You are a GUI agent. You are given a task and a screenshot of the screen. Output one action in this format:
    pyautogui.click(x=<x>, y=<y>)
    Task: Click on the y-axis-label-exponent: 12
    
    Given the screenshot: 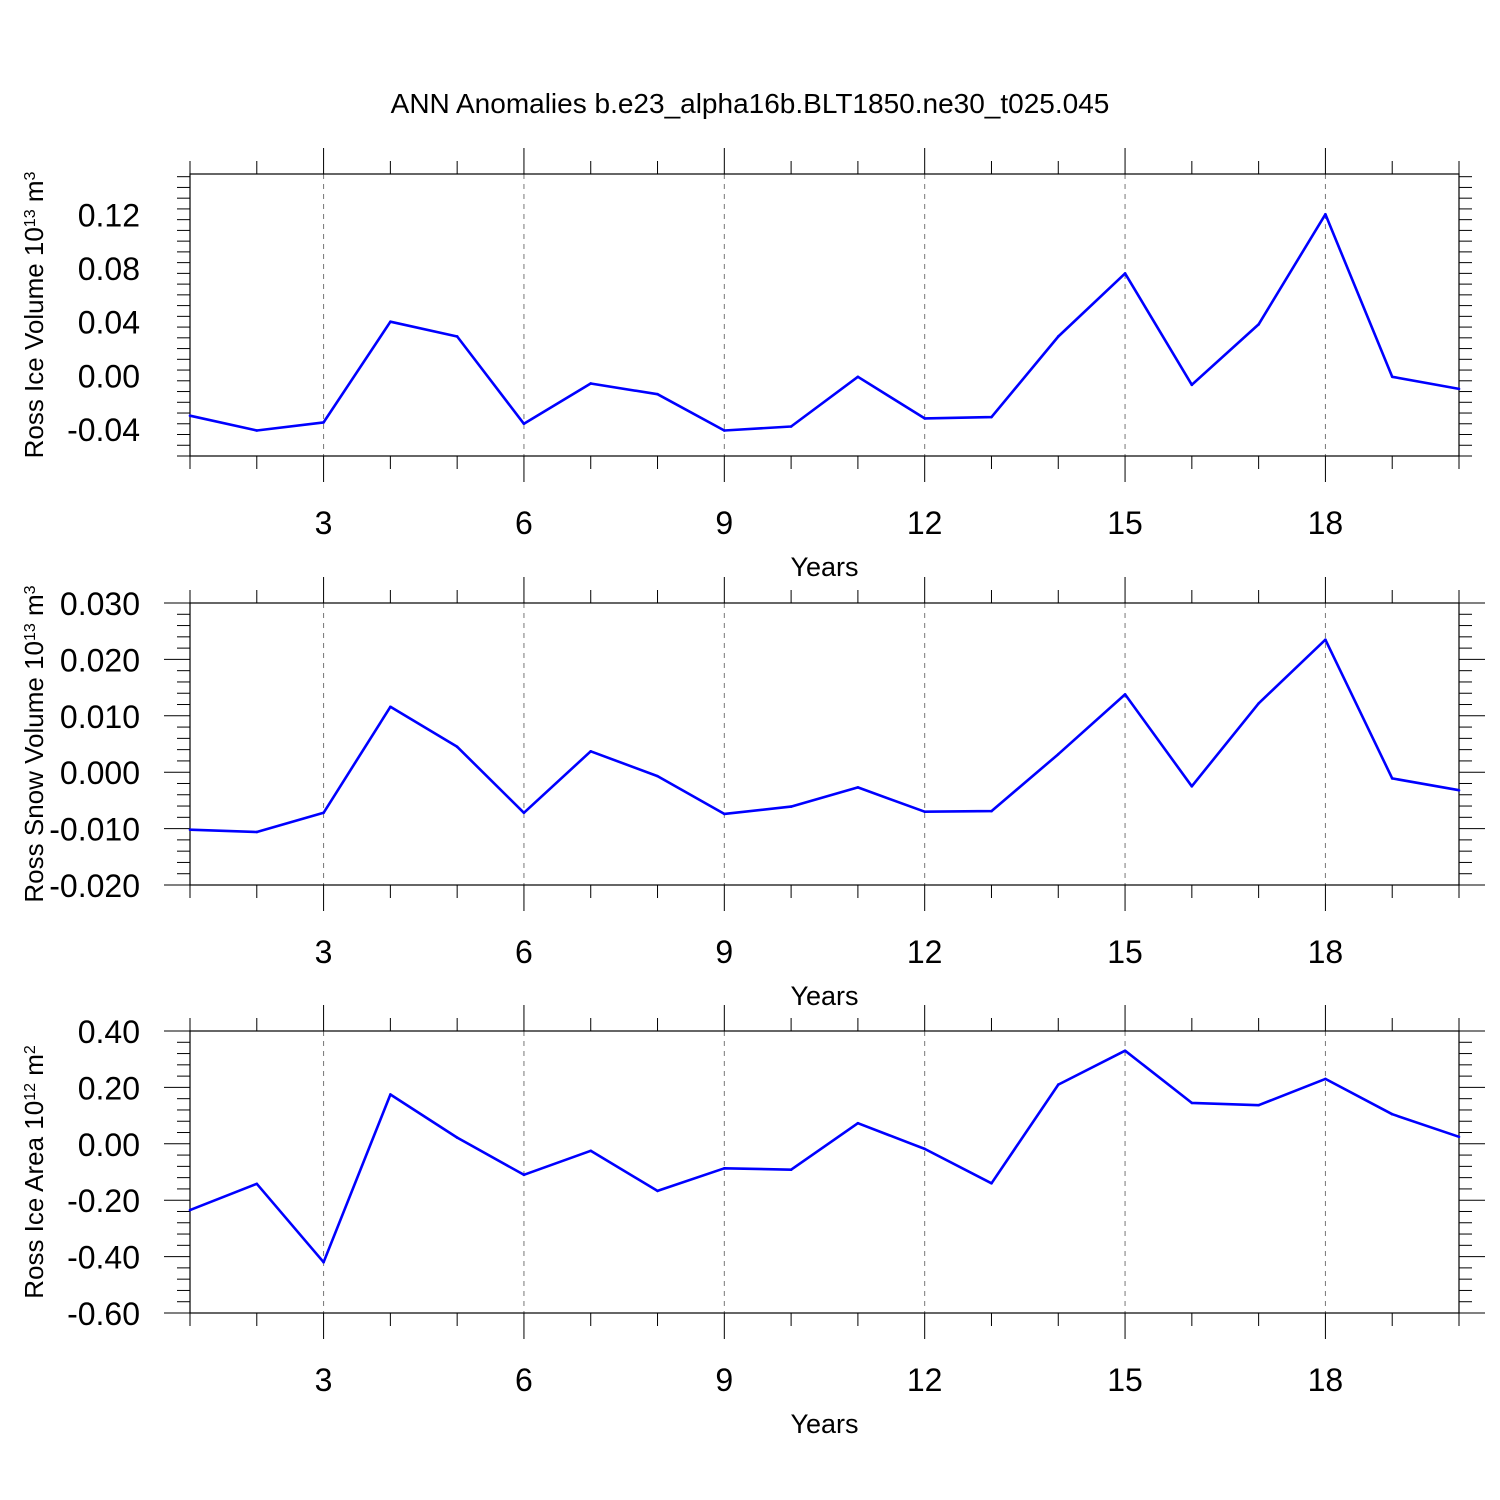 What is the action you would take?
    pyautogui.click(x=30, y=1092)
    